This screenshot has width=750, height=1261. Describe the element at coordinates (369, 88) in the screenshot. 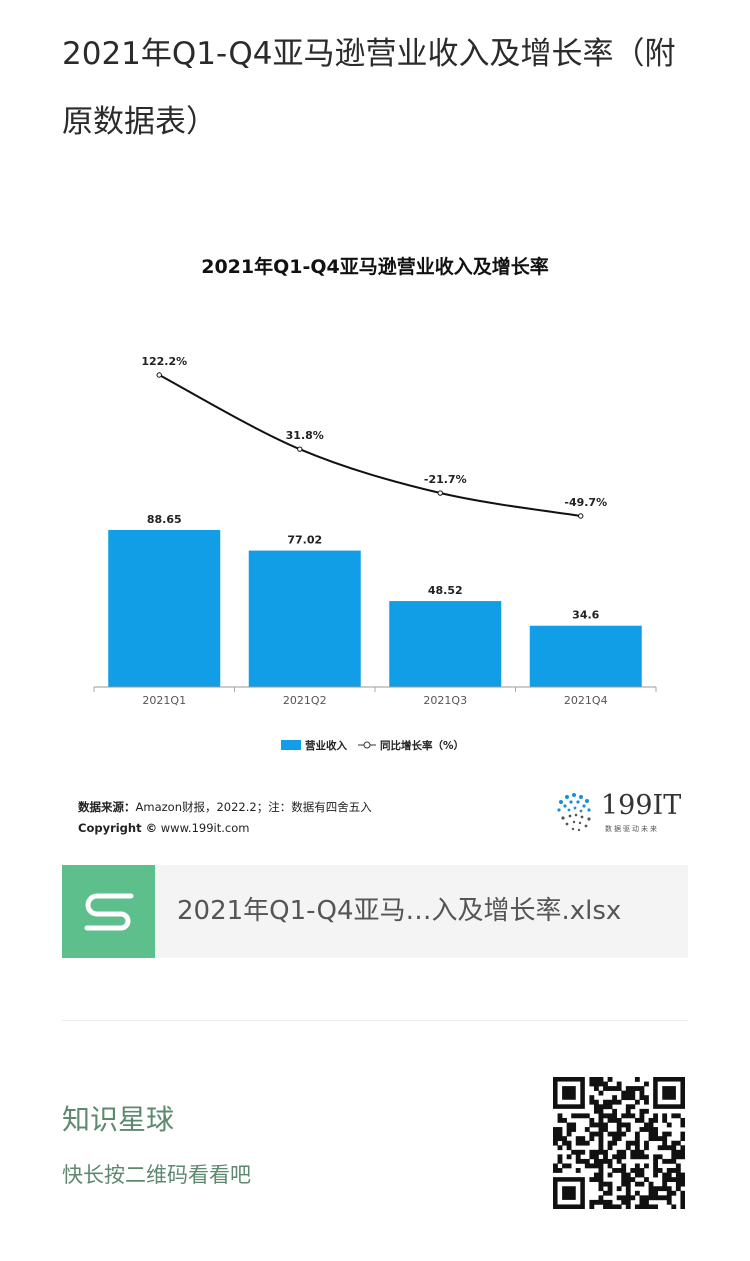

I see `page-title: 2021年Q1-Q4亚马逊营业收入及增长率（附原数据表）` at that location.